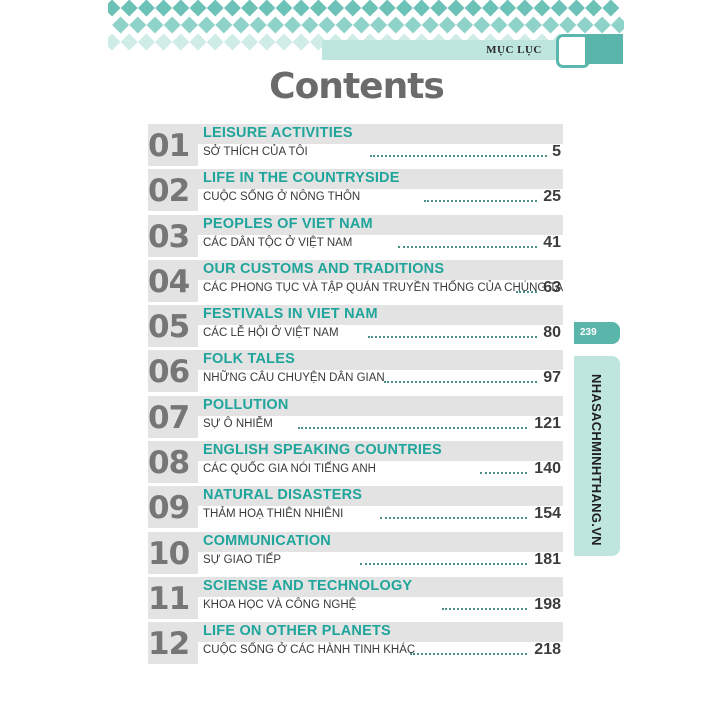 The image size is (726, 726). What do you see at coordinates (249, 359) in the screenshot?
I see `chapter-title-en: FOLK TALES` at bounding box center [249, 359].